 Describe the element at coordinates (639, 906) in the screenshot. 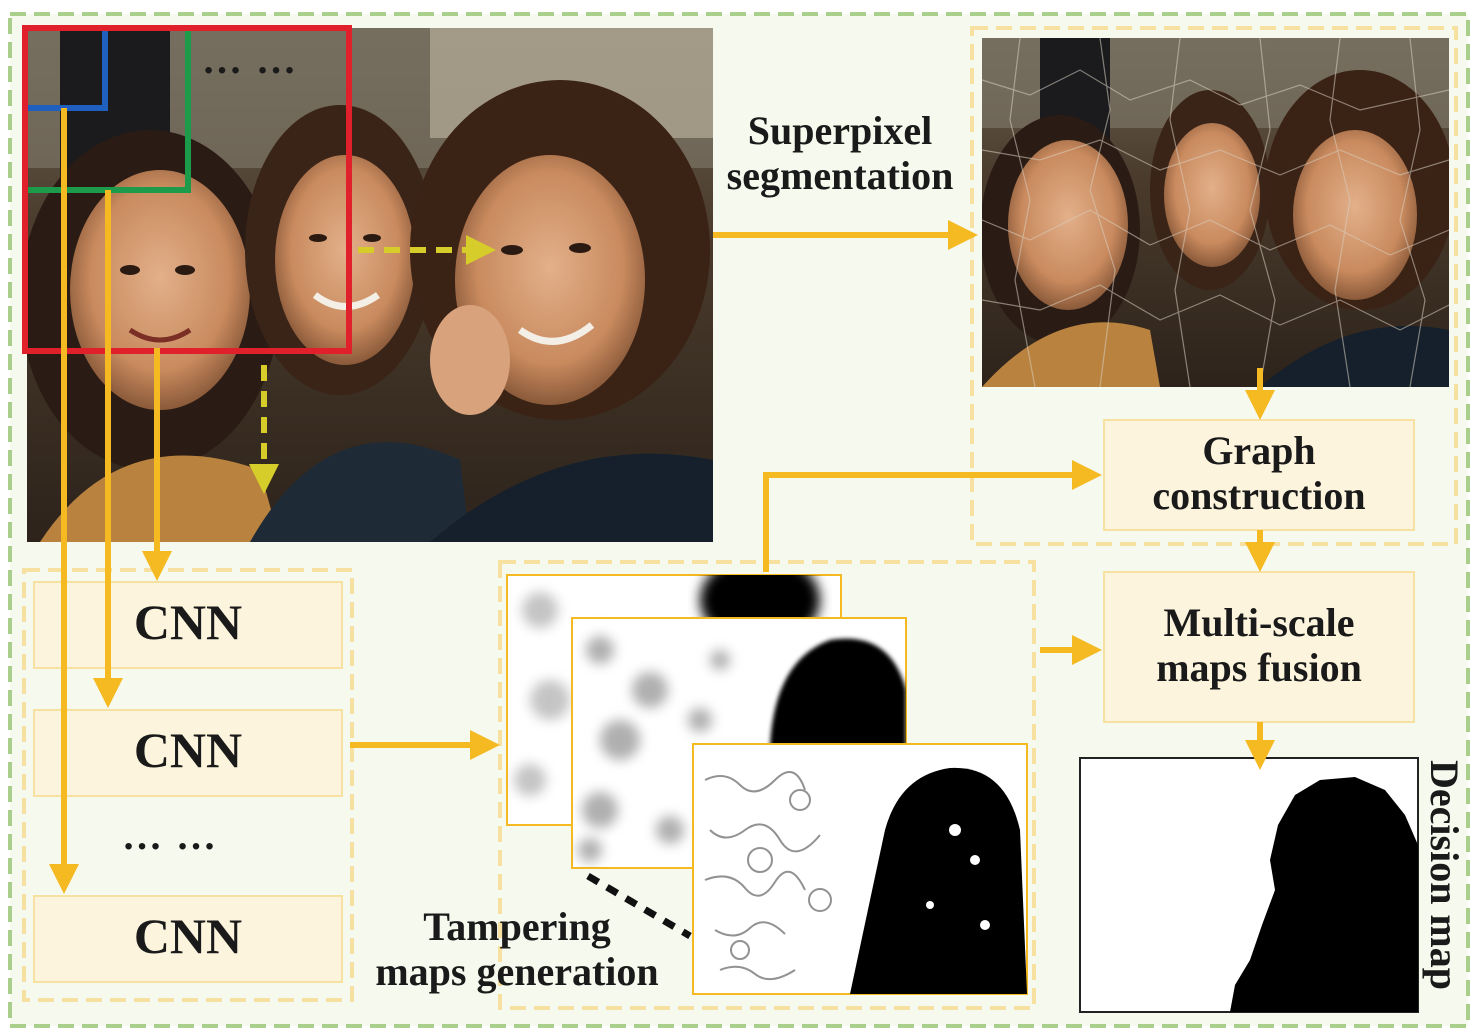

I see `tampering-leader-line` at that location.